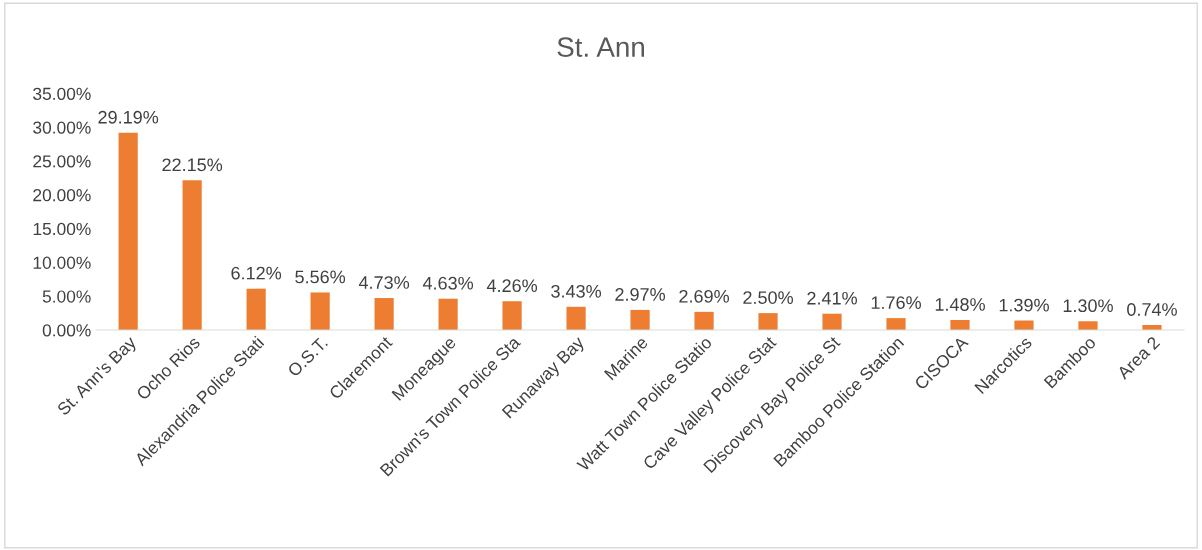 The height and width of the screenshot is (550, 1202). Describe the element at coordinates (600, 47) in the screenshot. I see `chart-title: St. Ann` at that location.